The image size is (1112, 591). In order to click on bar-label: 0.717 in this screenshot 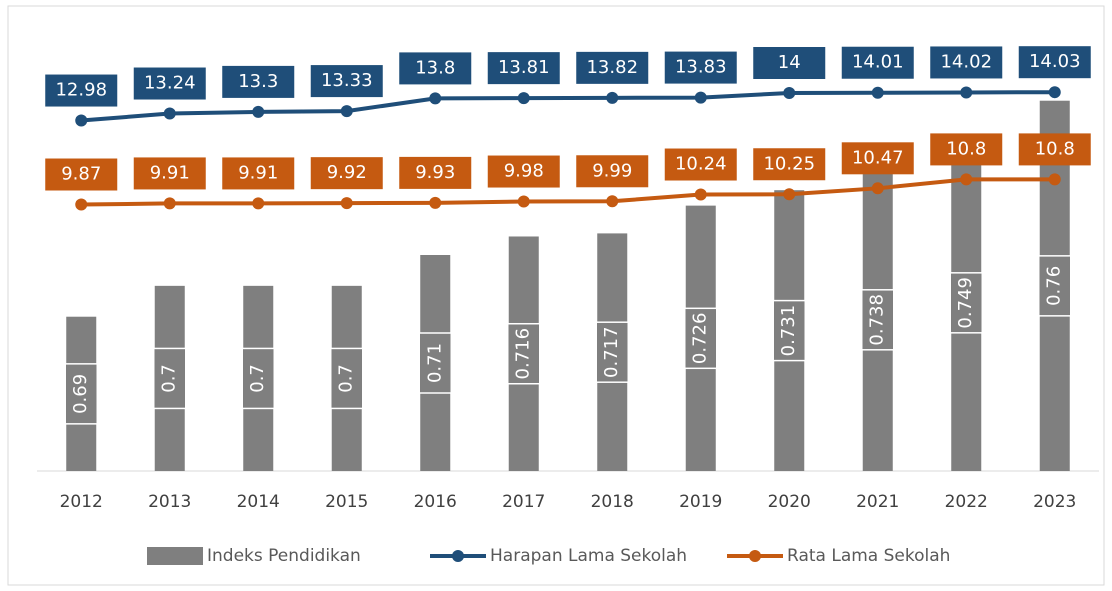, I will do `click(611, 352)`.